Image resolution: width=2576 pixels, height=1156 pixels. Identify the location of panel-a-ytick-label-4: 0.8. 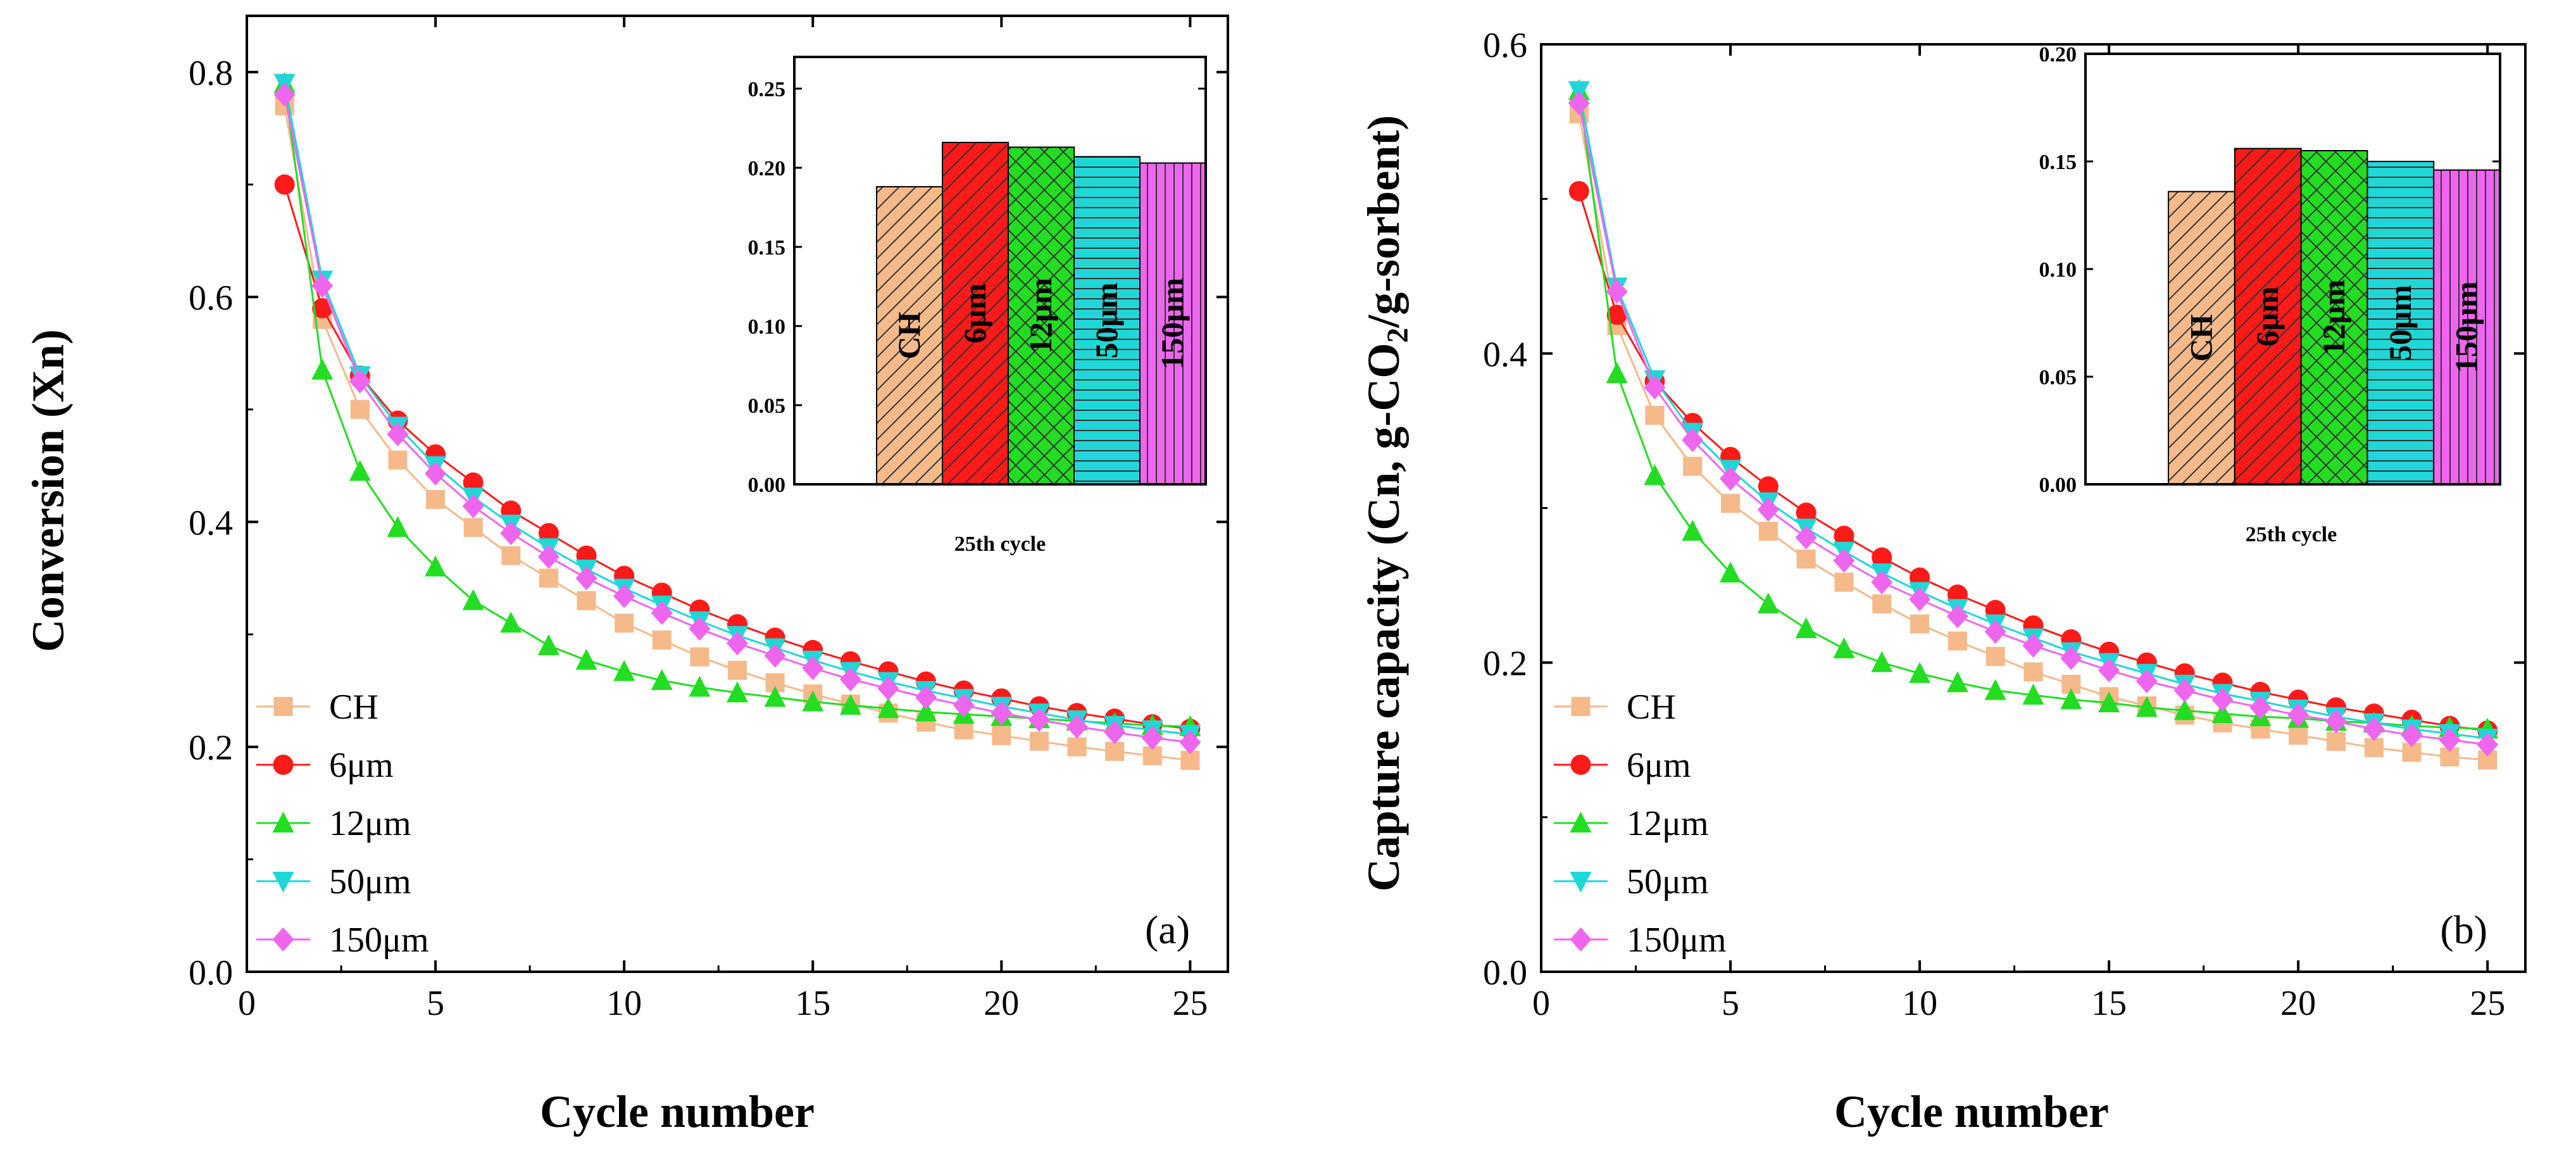
(211, 74).